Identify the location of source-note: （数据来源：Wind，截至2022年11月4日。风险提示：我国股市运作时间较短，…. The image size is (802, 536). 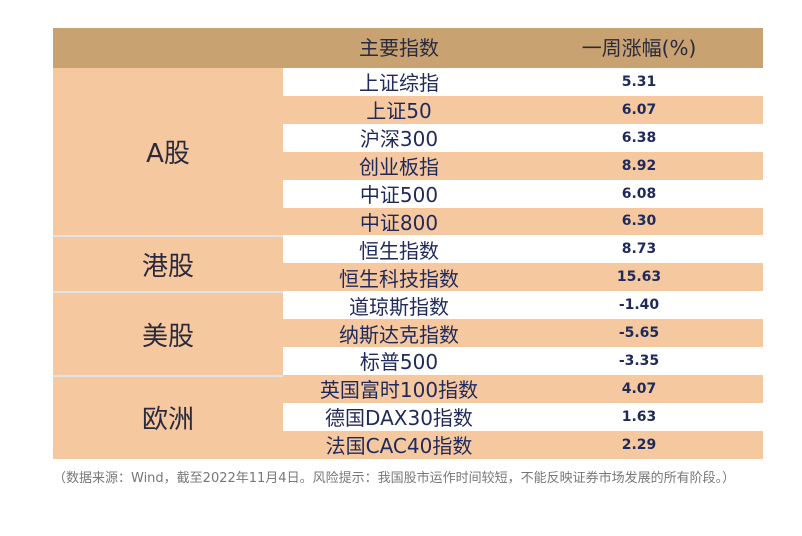
(394, 478).